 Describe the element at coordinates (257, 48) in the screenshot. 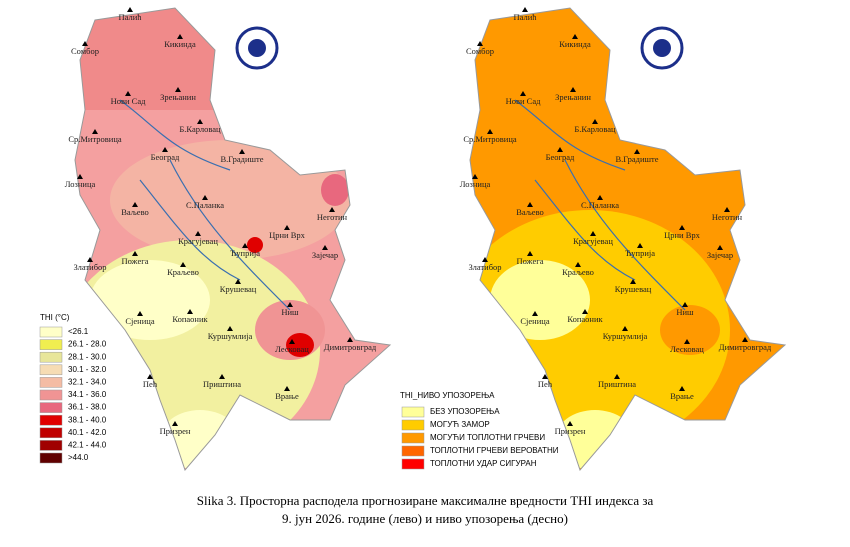

I see `logo` at that location.